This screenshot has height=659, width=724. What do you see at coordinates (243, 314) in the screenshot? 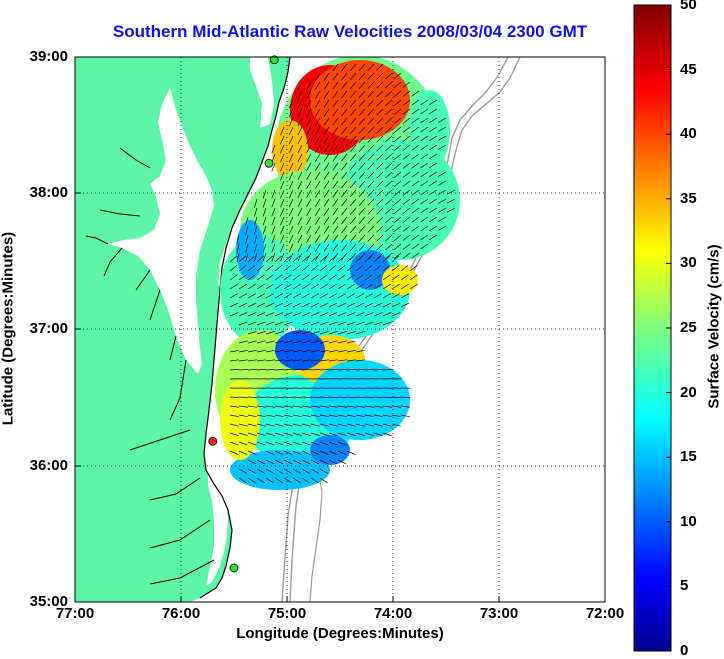
I see `station-markers` at bounding box center [243, 314].